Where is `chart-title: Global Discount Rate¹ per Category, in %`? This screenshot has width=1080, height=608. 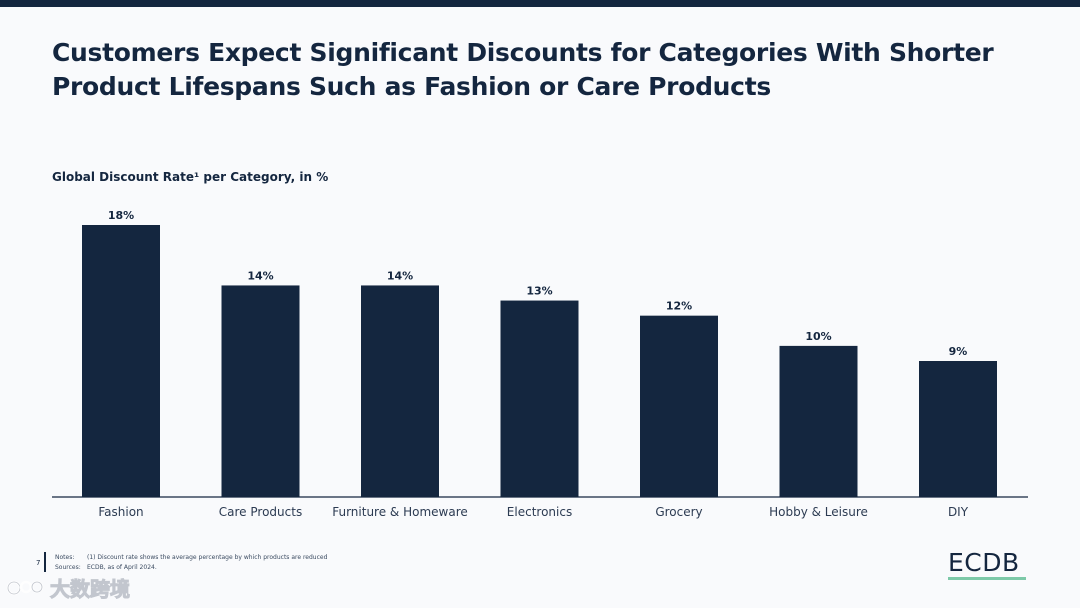
chart-title: Global Discount Rate¹ per Category, in % is located at coordinates (190, 177).